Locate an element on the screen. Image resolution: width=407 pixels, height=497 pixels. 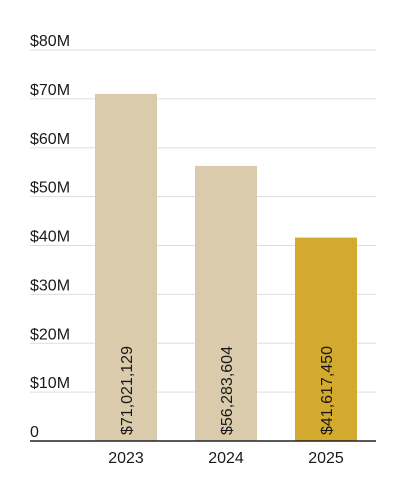
x-tick-label: 2024 is located at coordinates (226, 458).